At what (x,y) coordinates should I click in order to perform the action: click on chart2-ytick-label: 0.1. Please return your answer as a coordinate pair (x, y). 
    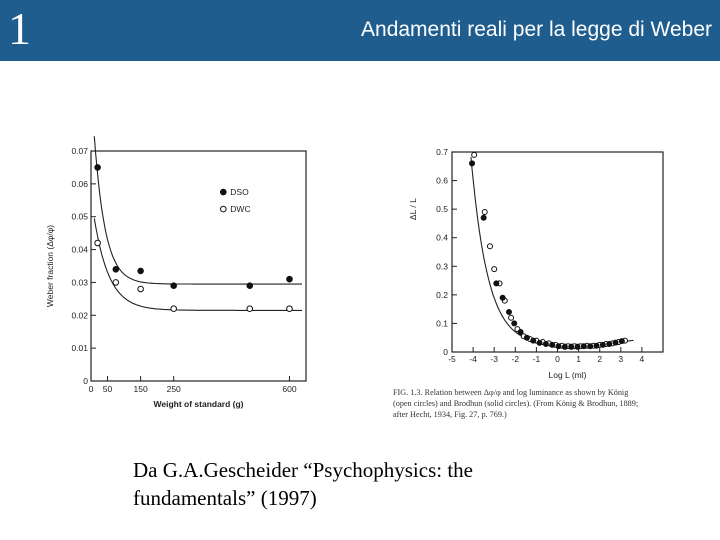
    Looking at the image, I should click on (442, 323).